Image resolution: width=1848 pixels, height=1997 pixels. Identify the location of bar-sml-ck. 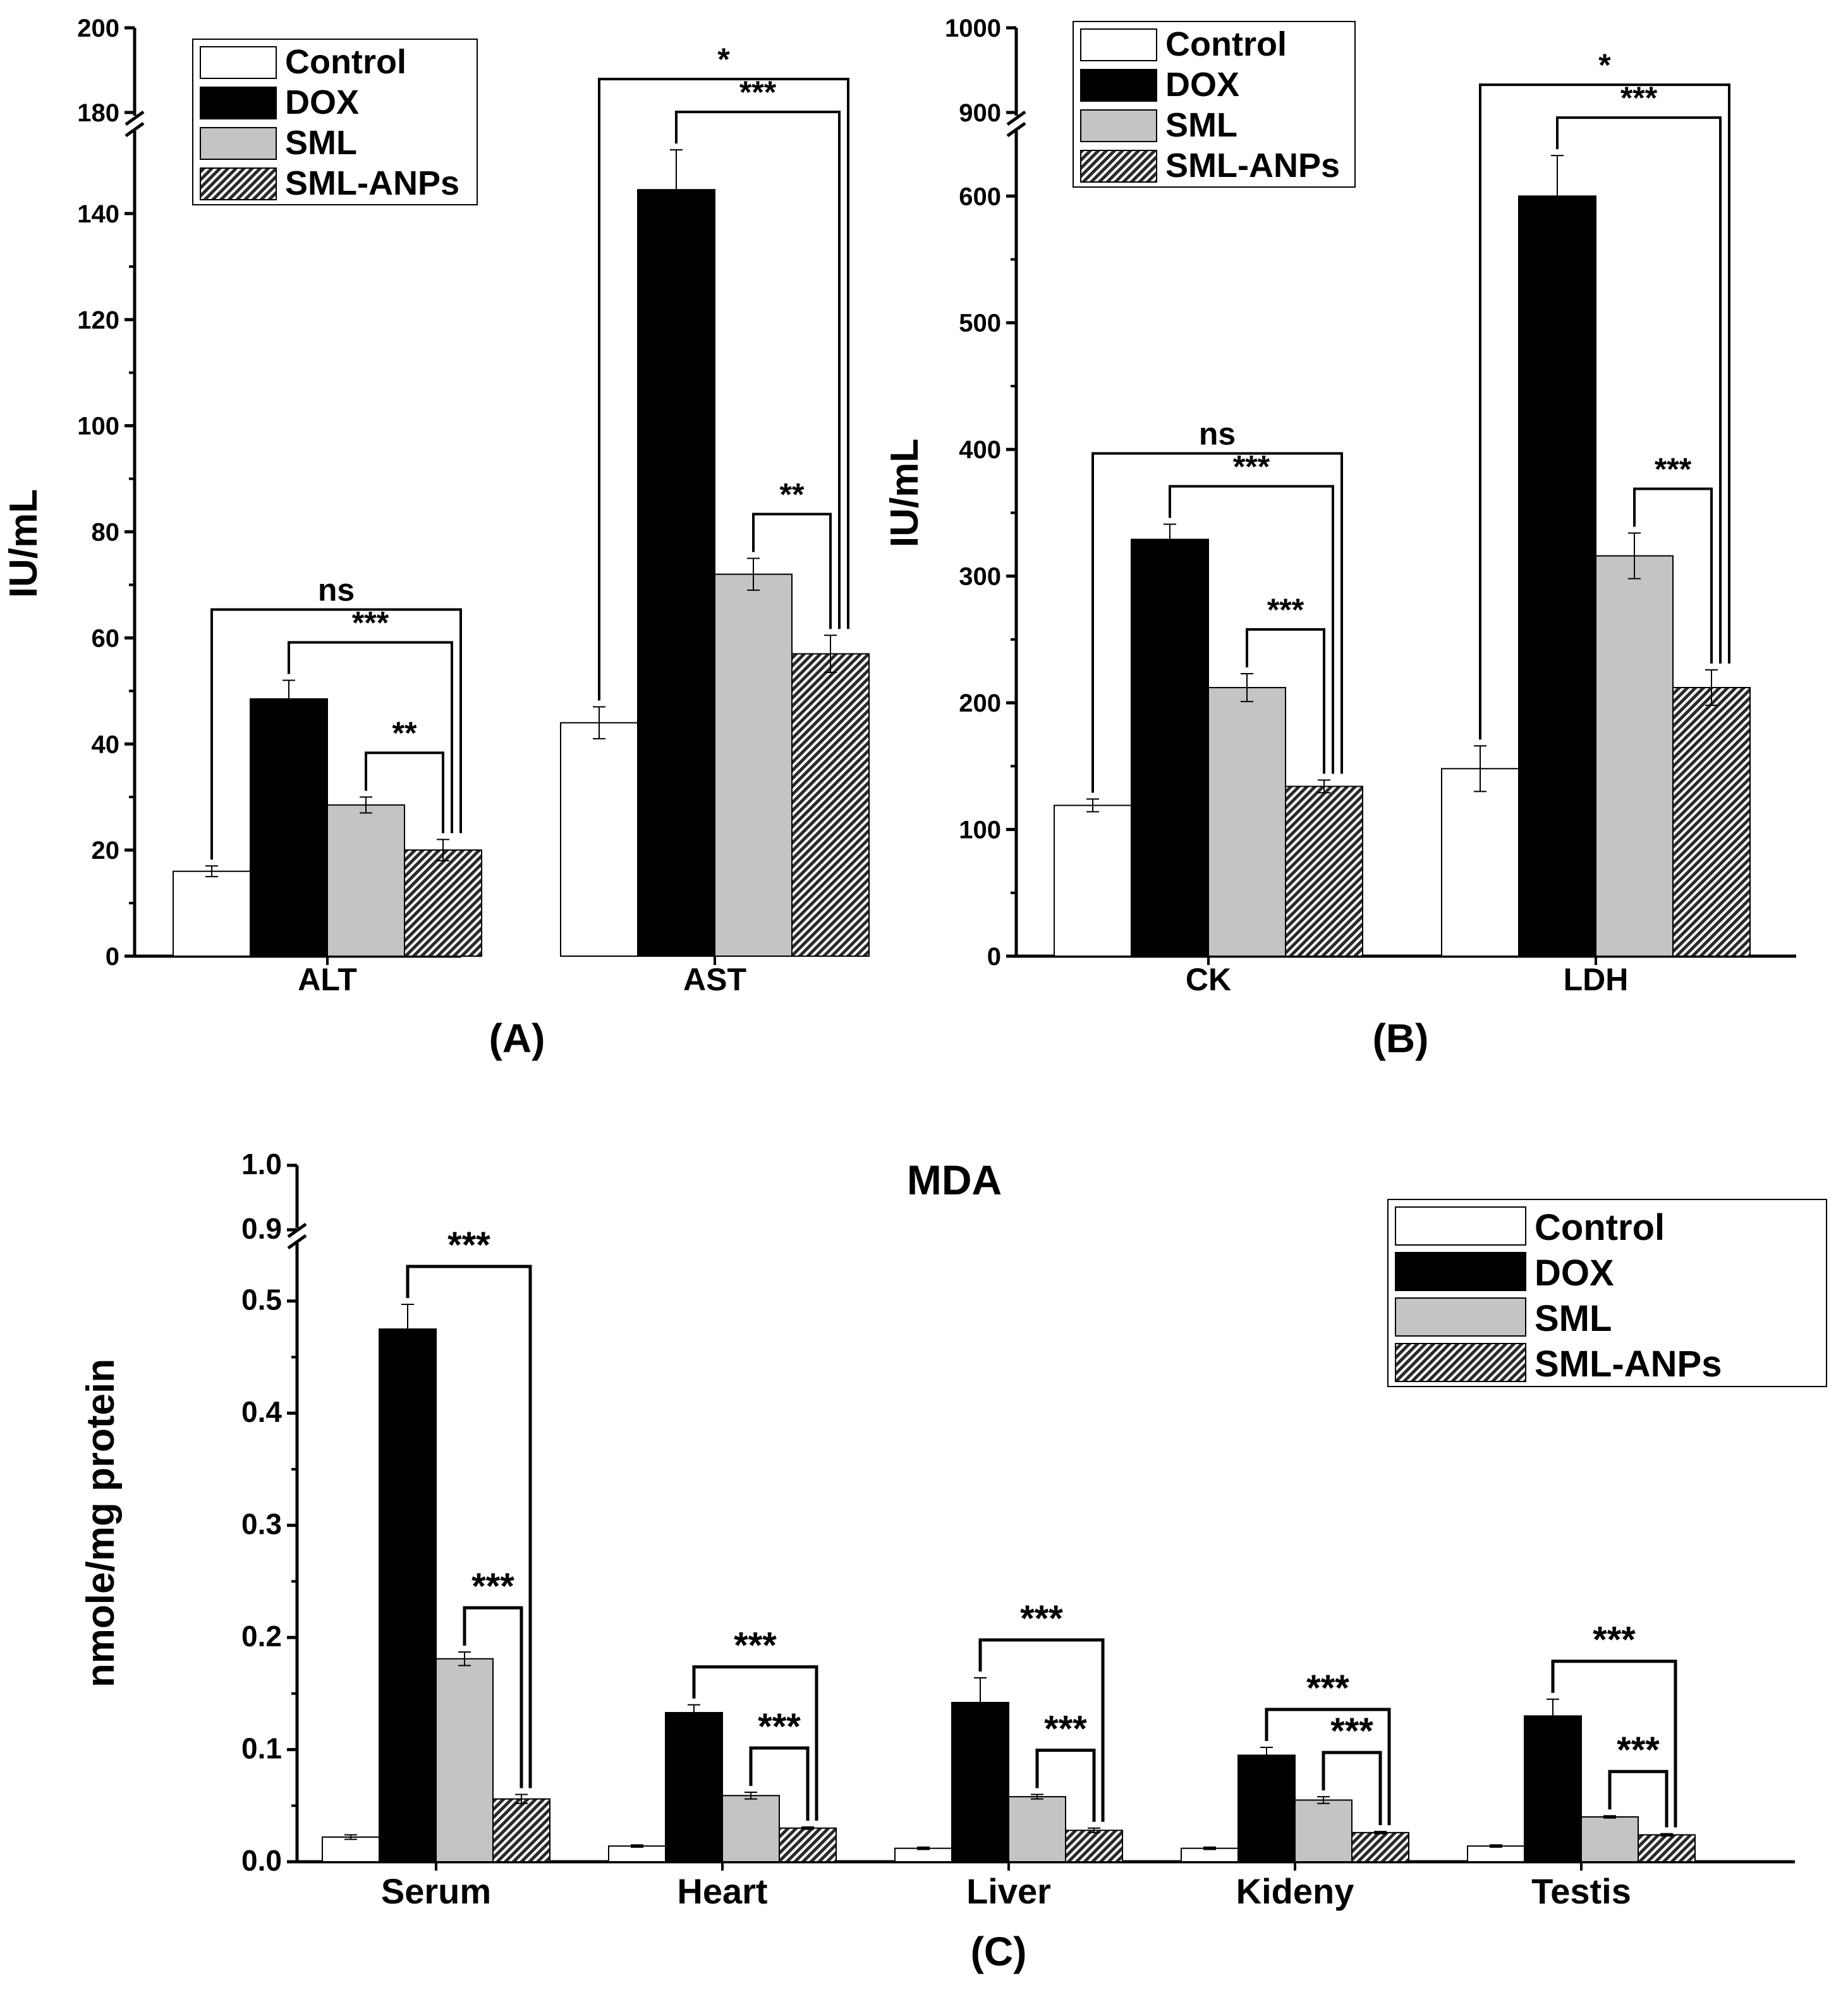
(1247, 822).